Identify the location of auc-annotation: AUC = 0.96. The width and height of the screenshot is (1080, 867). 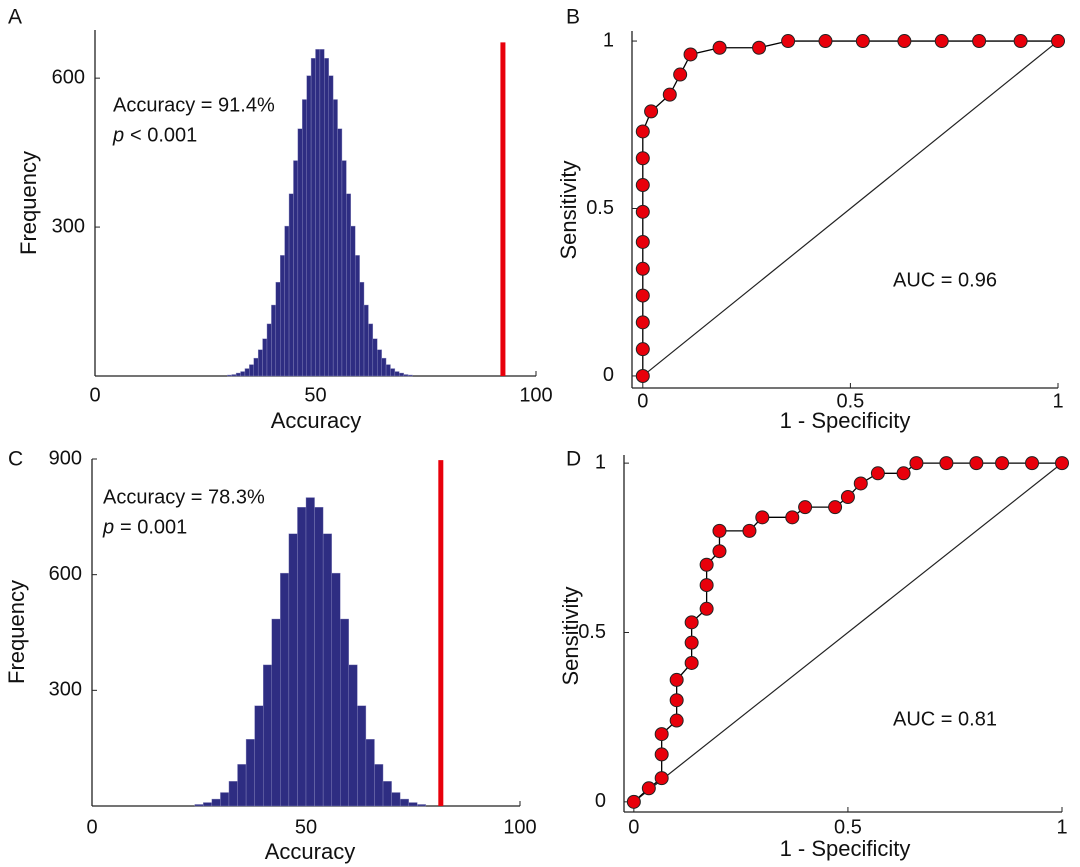
(945, 280).